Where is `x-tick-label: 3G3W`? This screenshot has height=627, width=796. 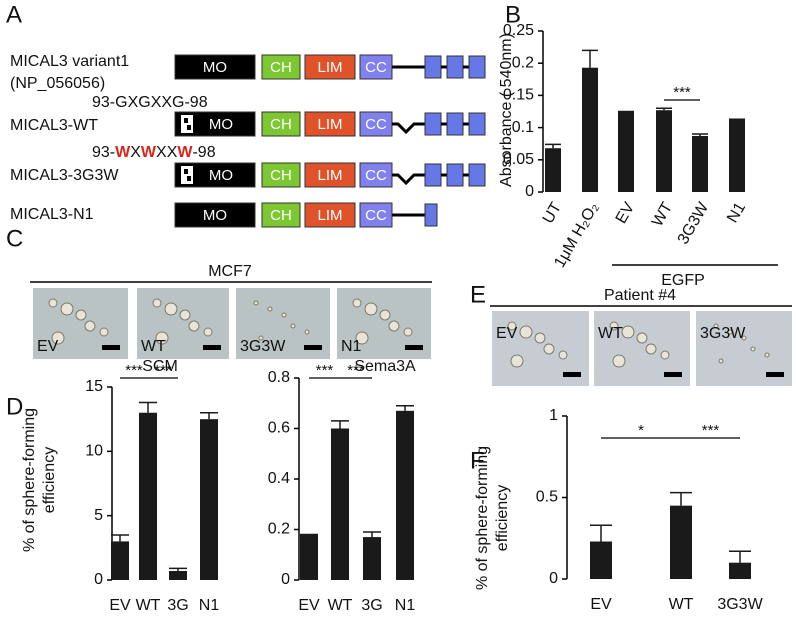
x-tick-label: 3G3W is located at coordinates (694, 223).